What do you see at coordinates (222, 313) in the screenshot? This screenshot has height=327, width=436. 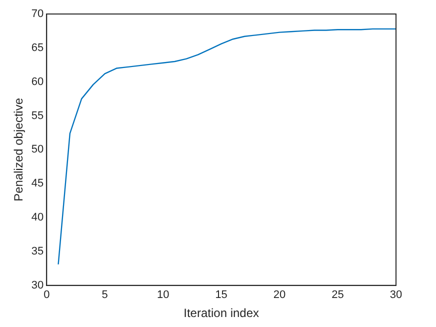 I see `x-axis-title: Iteration index` at bounding box center [222, 313].